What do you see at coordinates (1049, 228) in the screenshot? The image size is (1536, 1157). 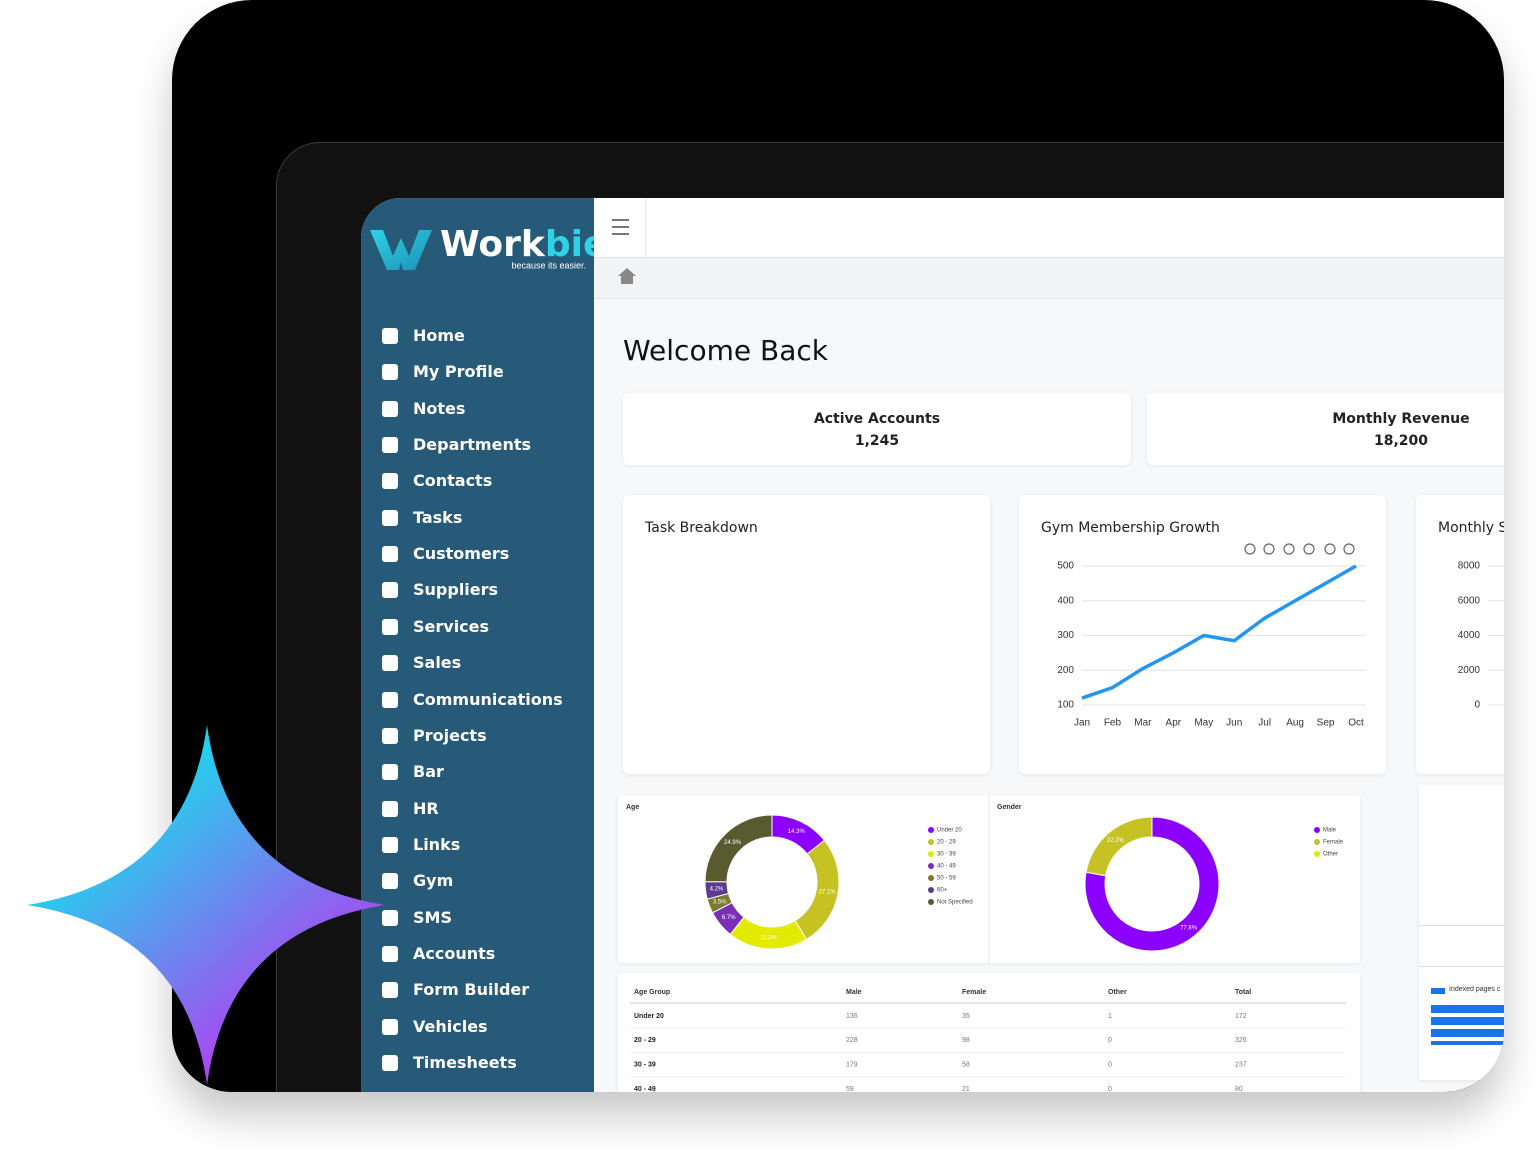 I see `top-bar` at bounding box center [1049, 228].